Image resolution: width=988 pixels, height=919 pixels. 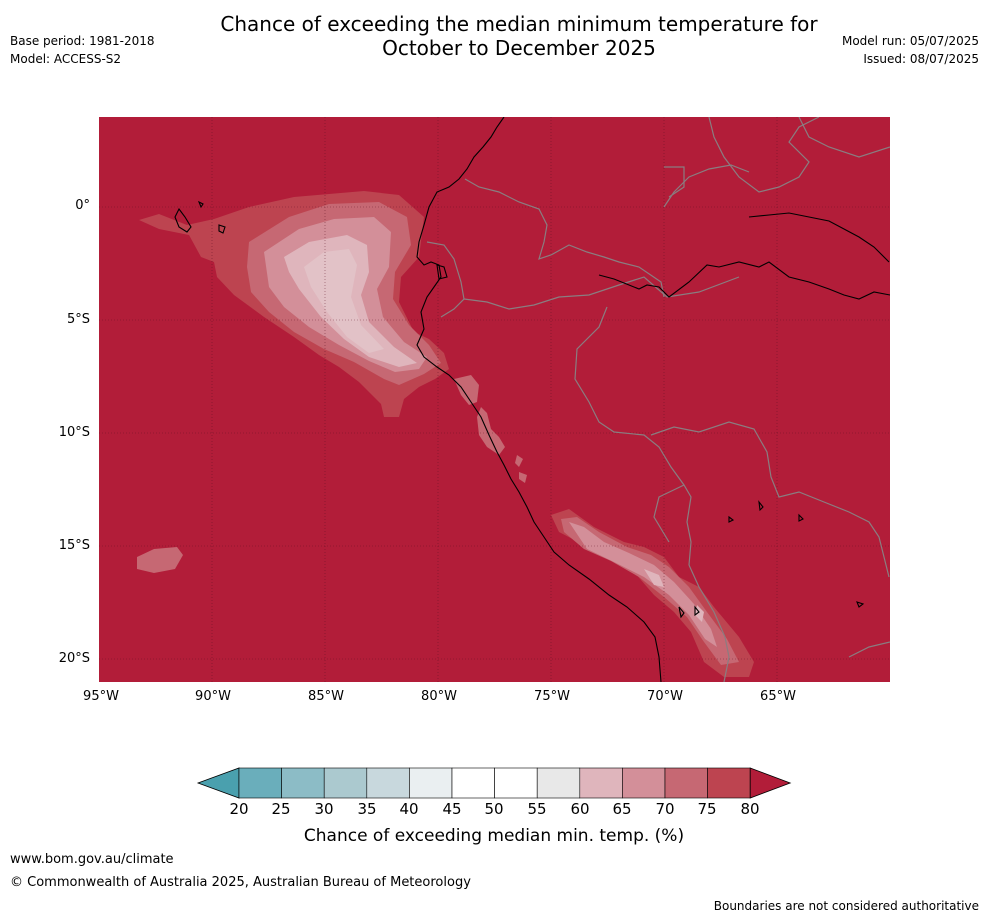 I want to click on lat-label-20s: 20°S, so click(x=74, y=658).